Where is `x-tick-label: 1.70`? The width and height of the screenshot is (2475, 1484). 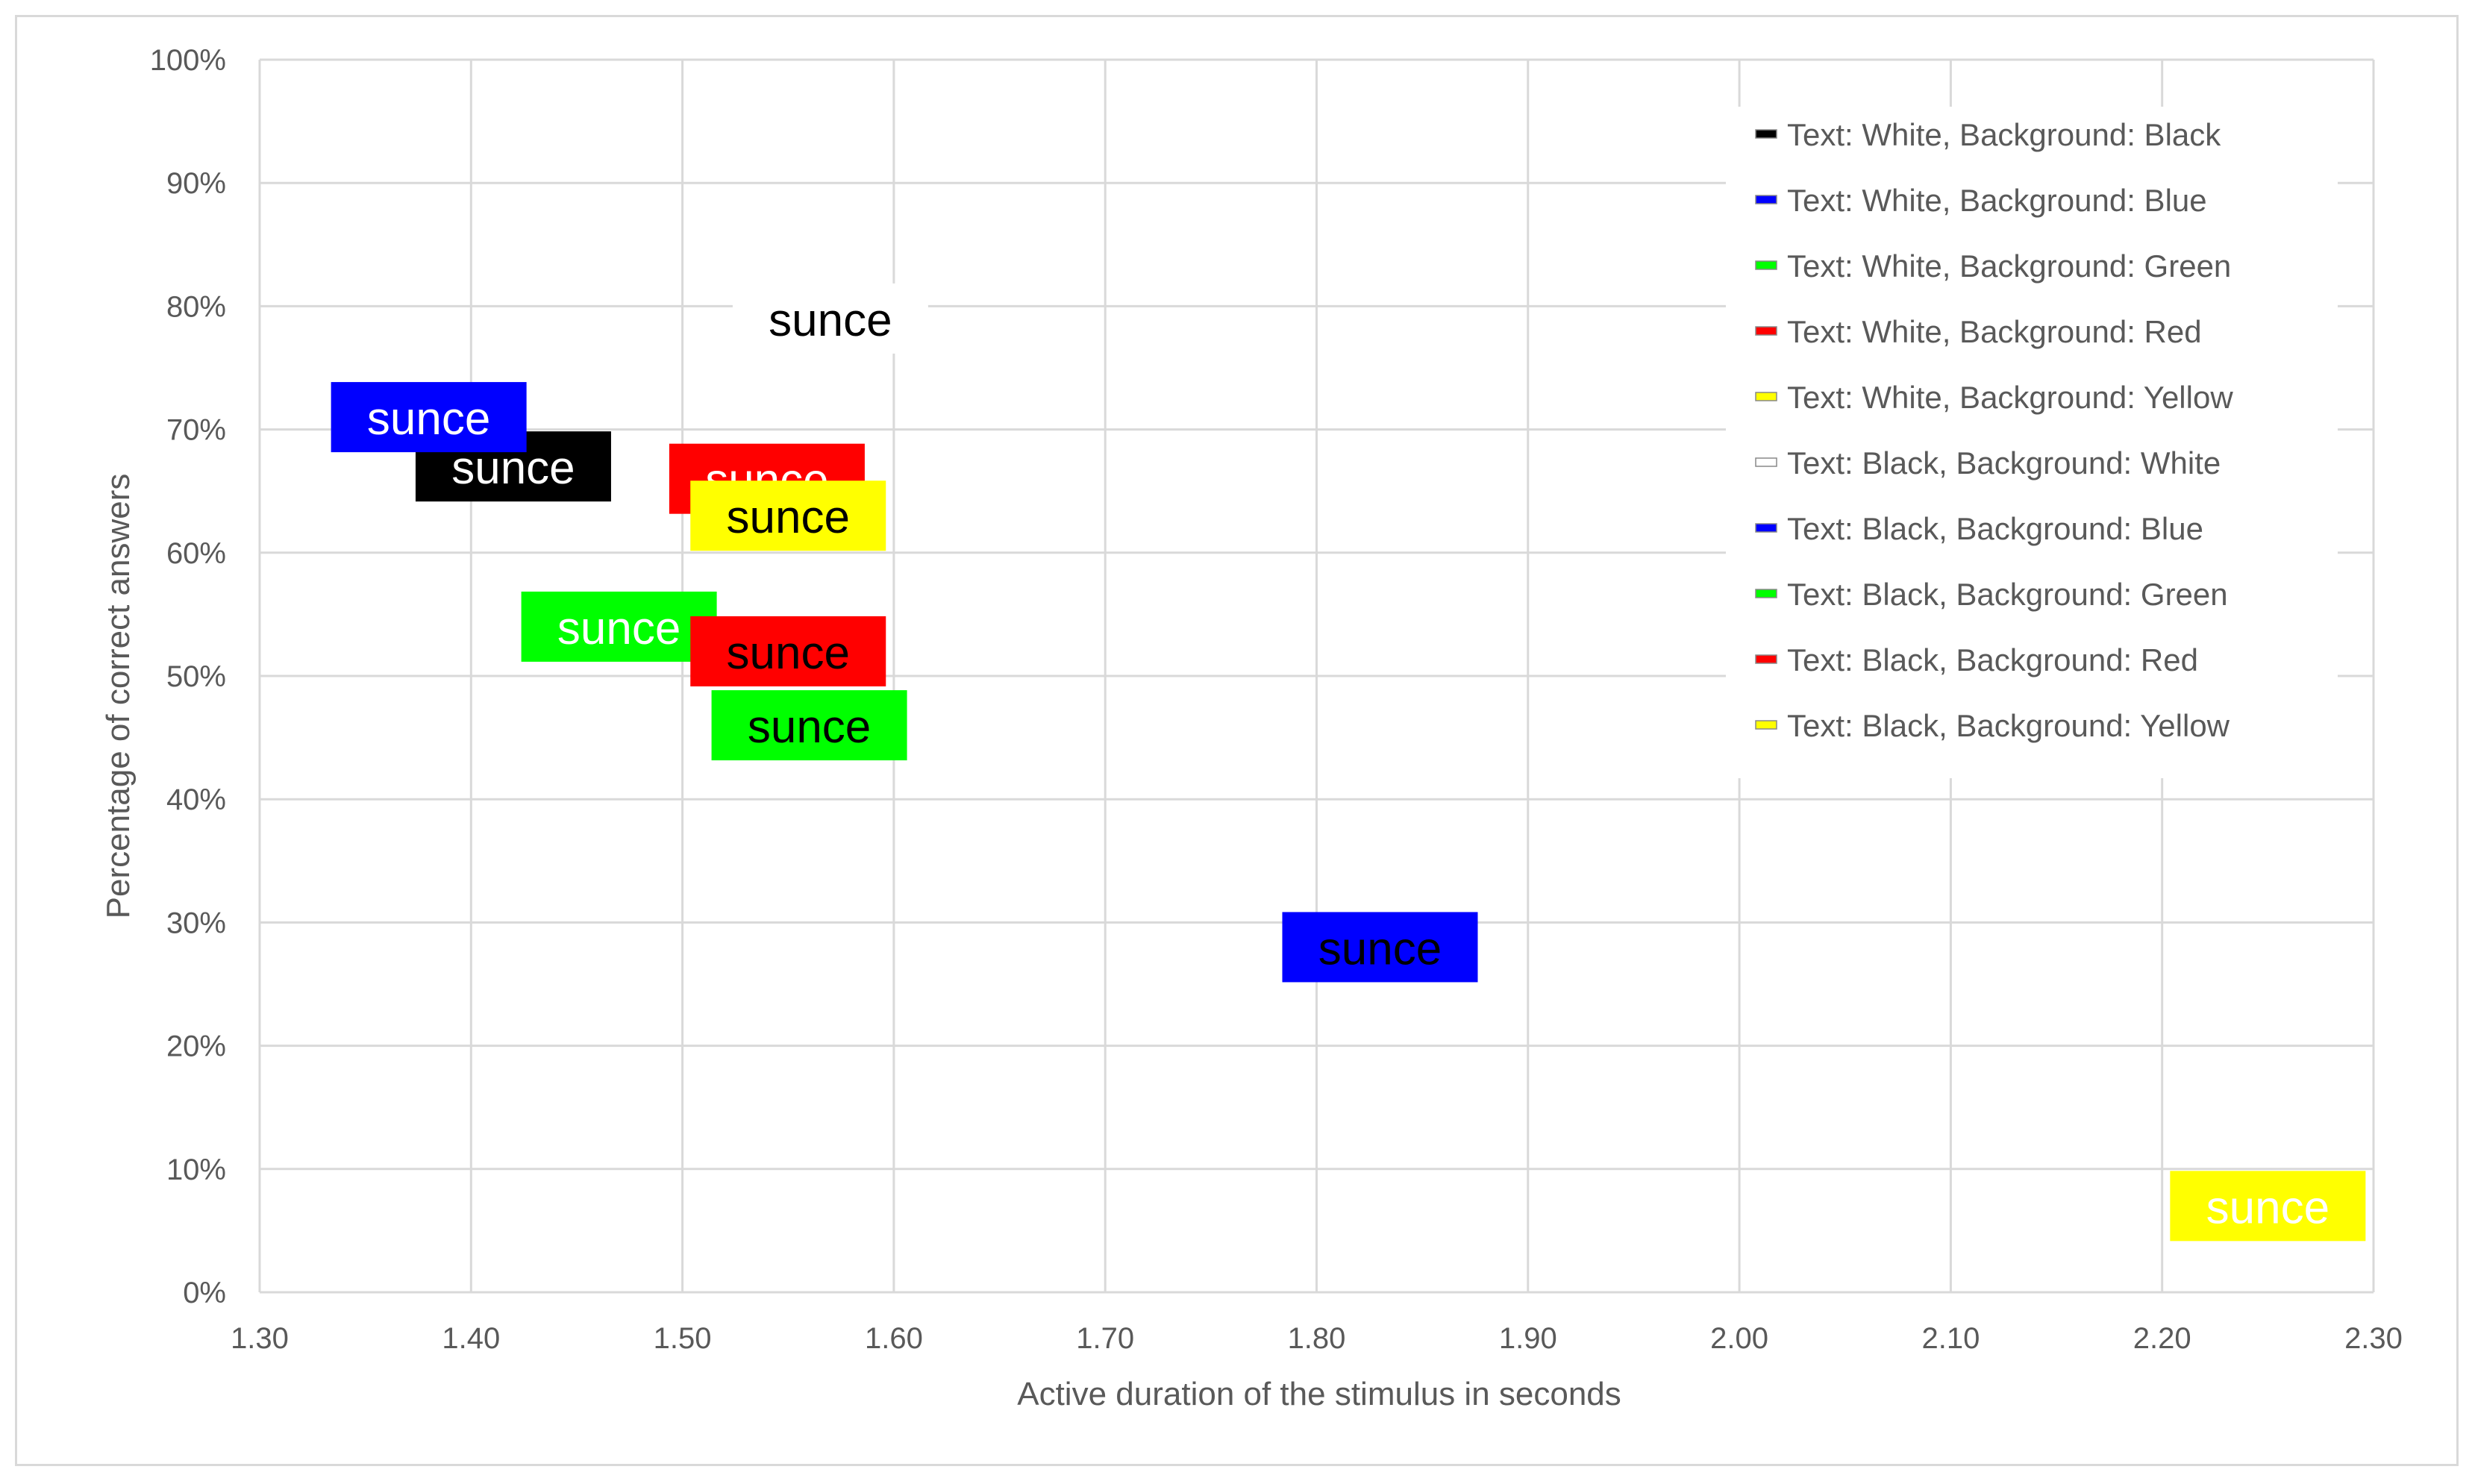 x-tick-label: 1.70 is located at coordinates (1105, 1338).